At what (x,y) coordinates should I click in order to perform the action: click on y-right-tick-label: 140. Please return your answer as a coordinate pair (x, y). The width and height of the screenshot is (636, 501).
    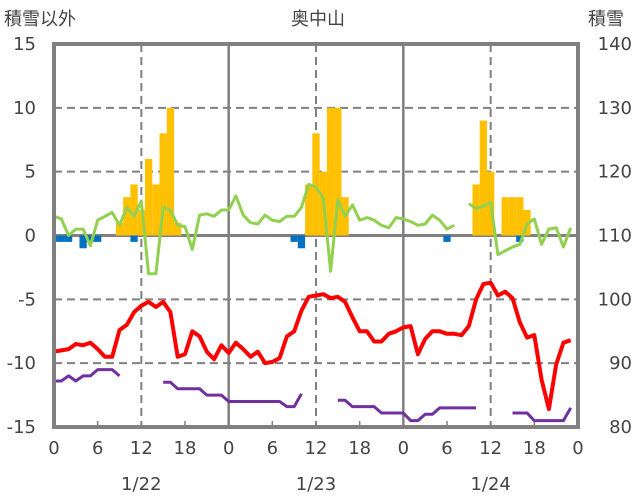
    Looking at the image, I should click on (615, 44).